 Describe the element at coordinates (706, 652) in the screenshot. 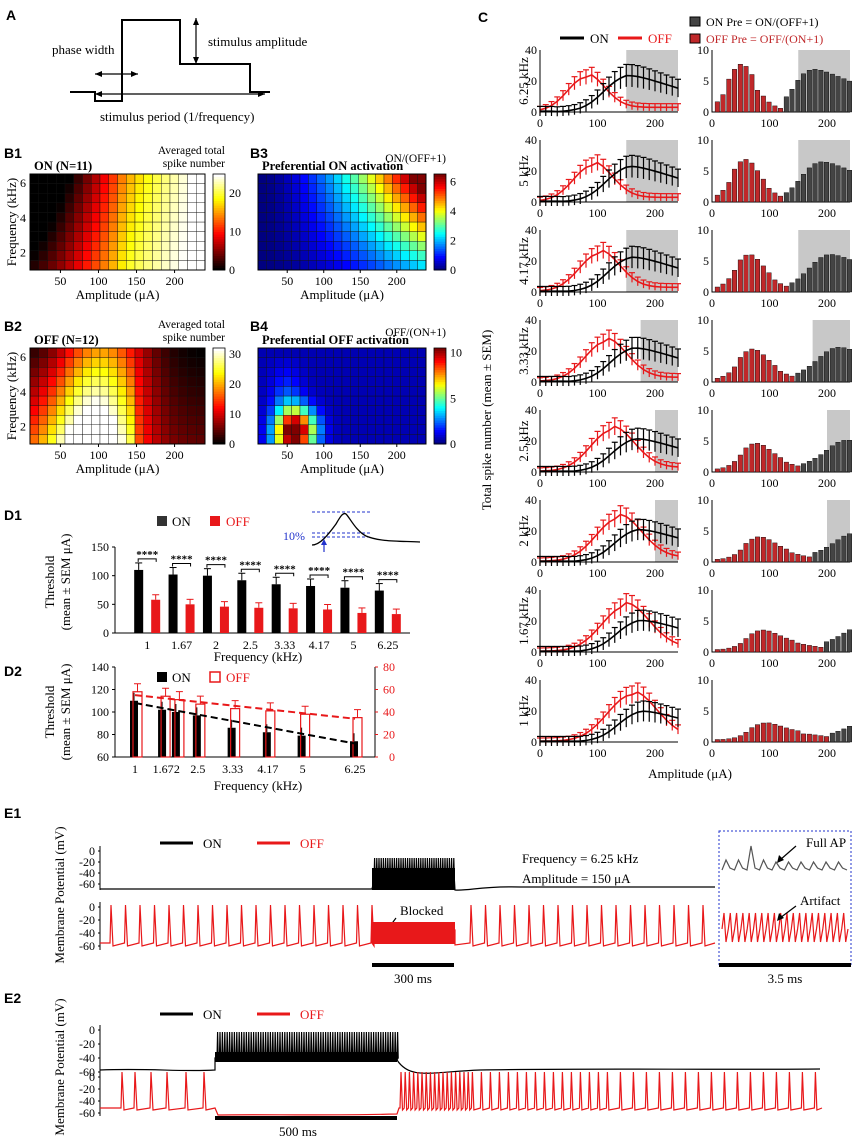

I see `right-y-tick-label: 0` at that location.